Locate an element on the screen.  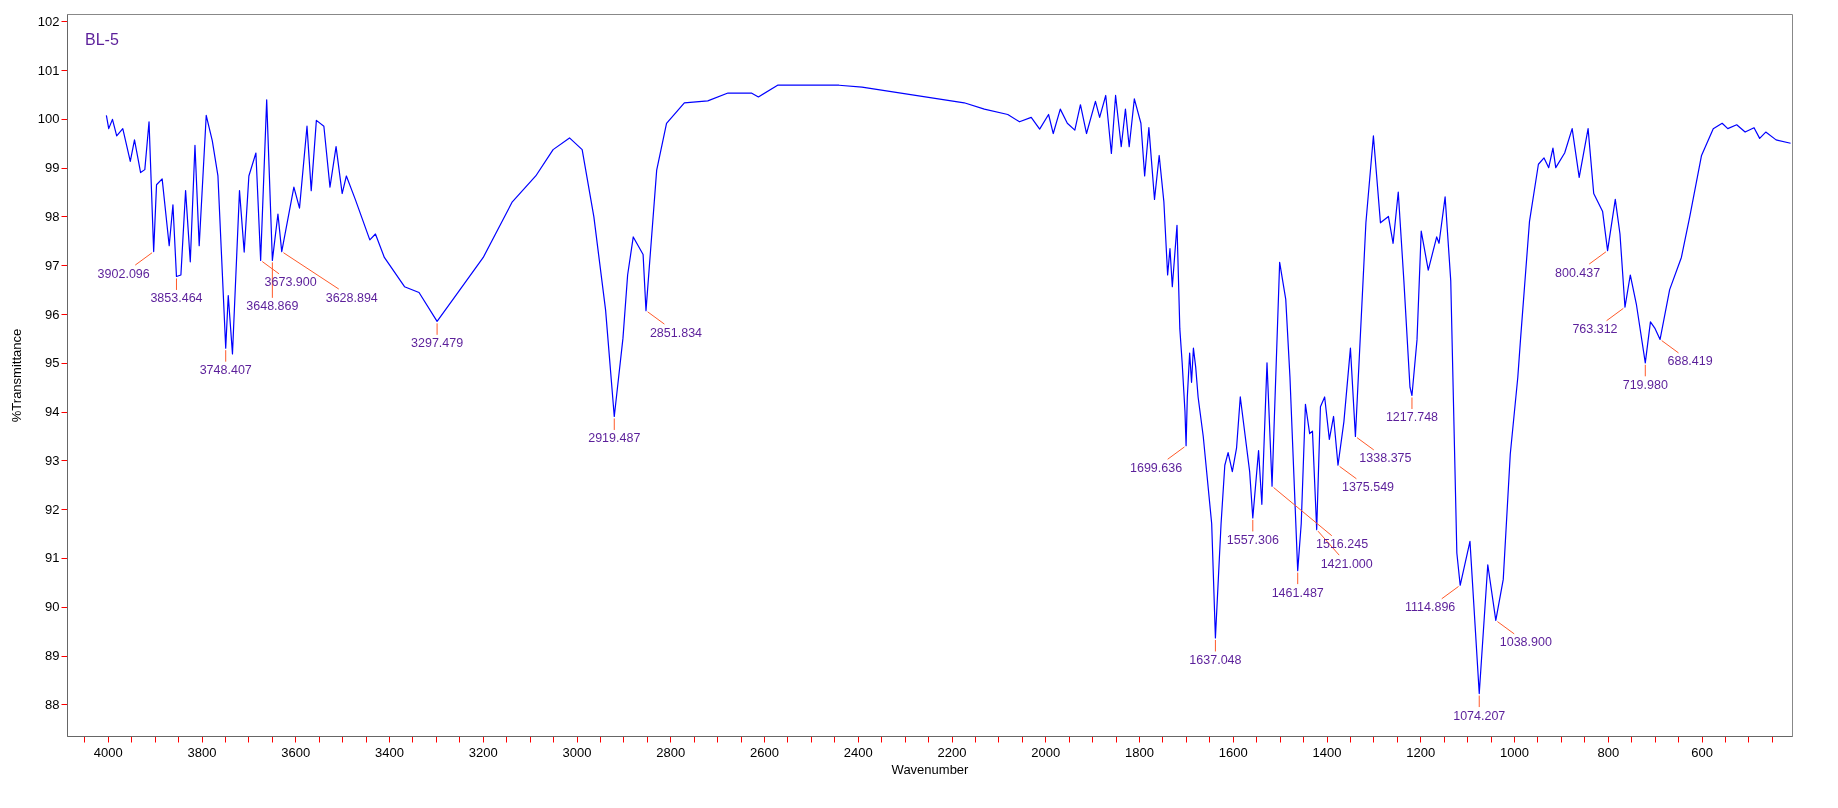
y-tick-label: 91 is located at coordinates (52, 558).